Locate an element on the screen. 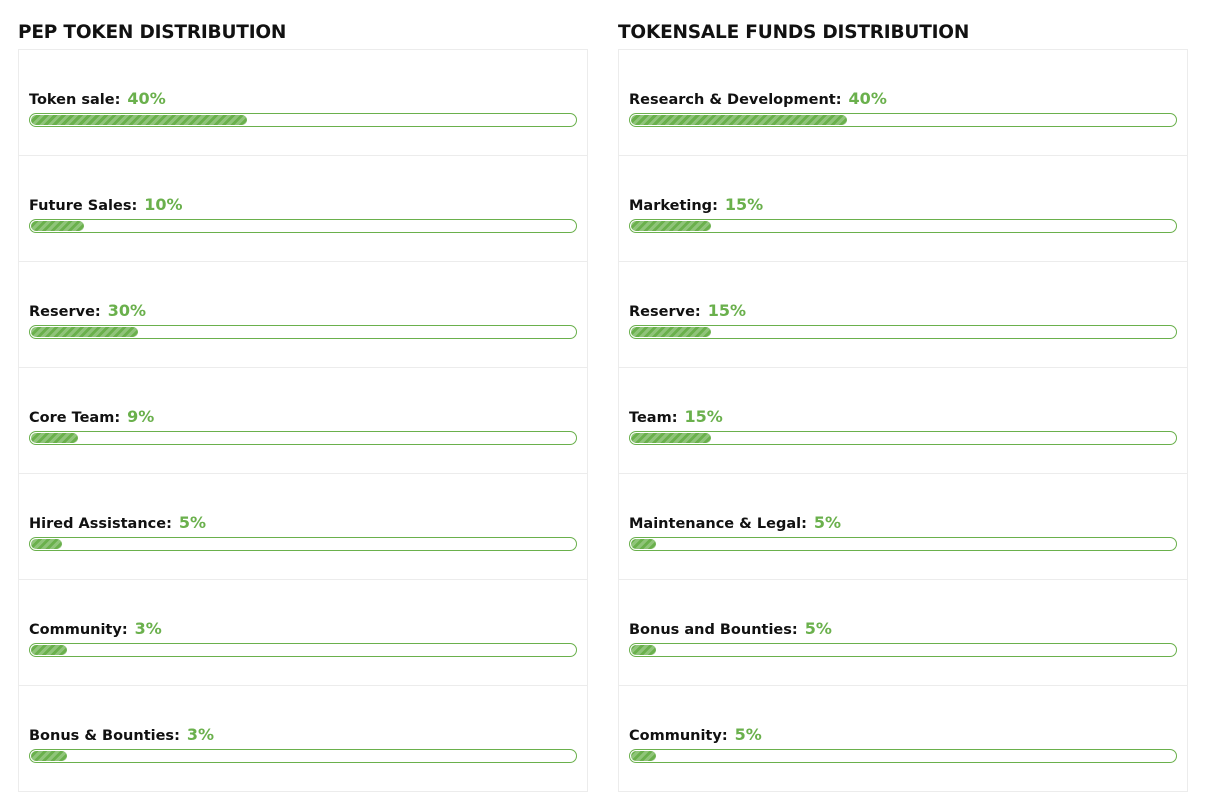 This screenshot has height=811, width=1205. item-name: Research & Development is located at coordinates (732, 100).